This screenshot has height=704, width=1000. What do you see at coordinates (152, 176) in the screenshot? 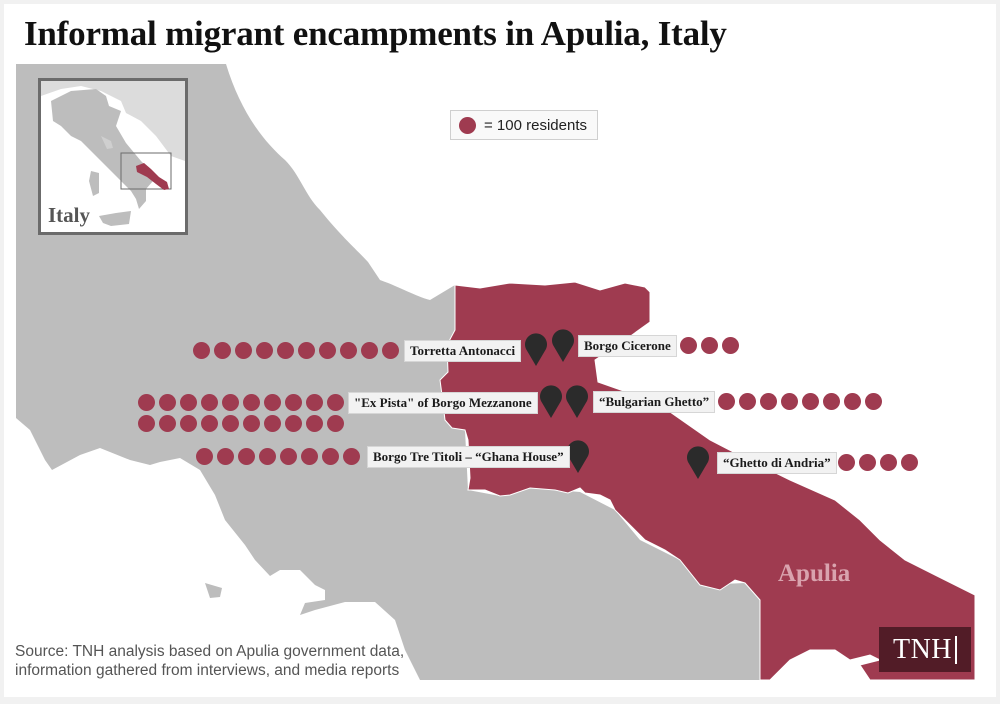
I see `apulia-inset-highlight` at bounding box center [152, 176].